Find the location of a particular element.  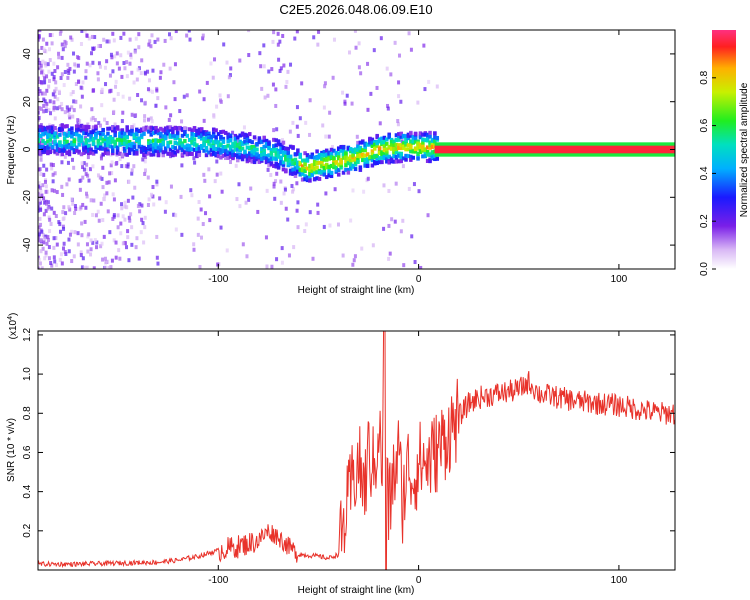

y-tick-label: 20 is located at coordinates (27, 102).